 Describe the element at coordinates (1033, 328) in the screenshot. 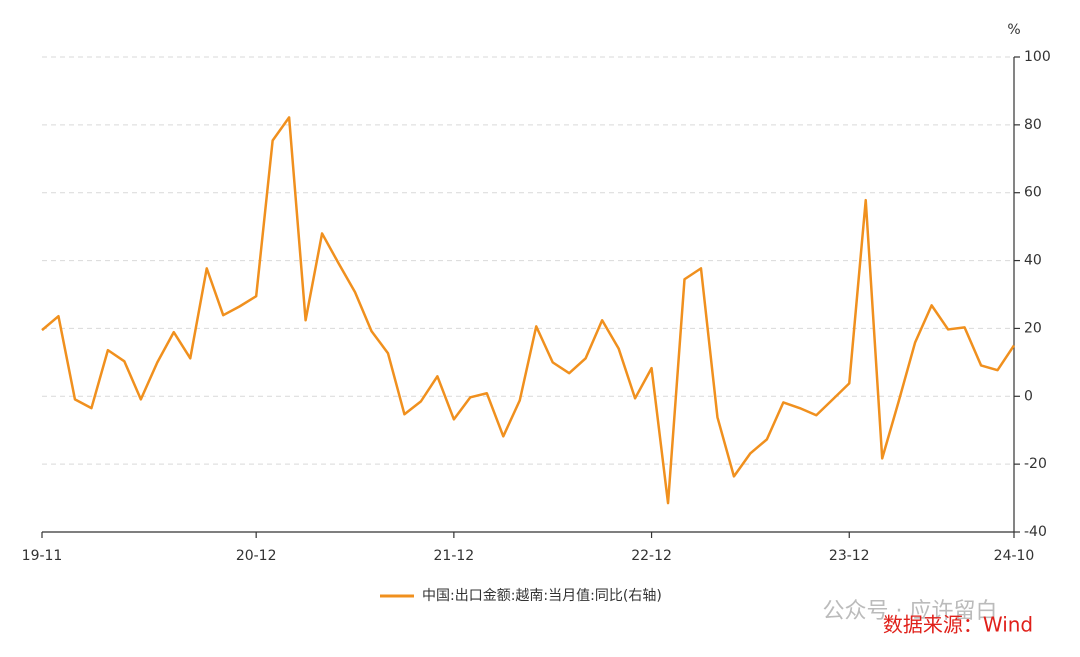

I see `y-tick-label: 20` at that location.